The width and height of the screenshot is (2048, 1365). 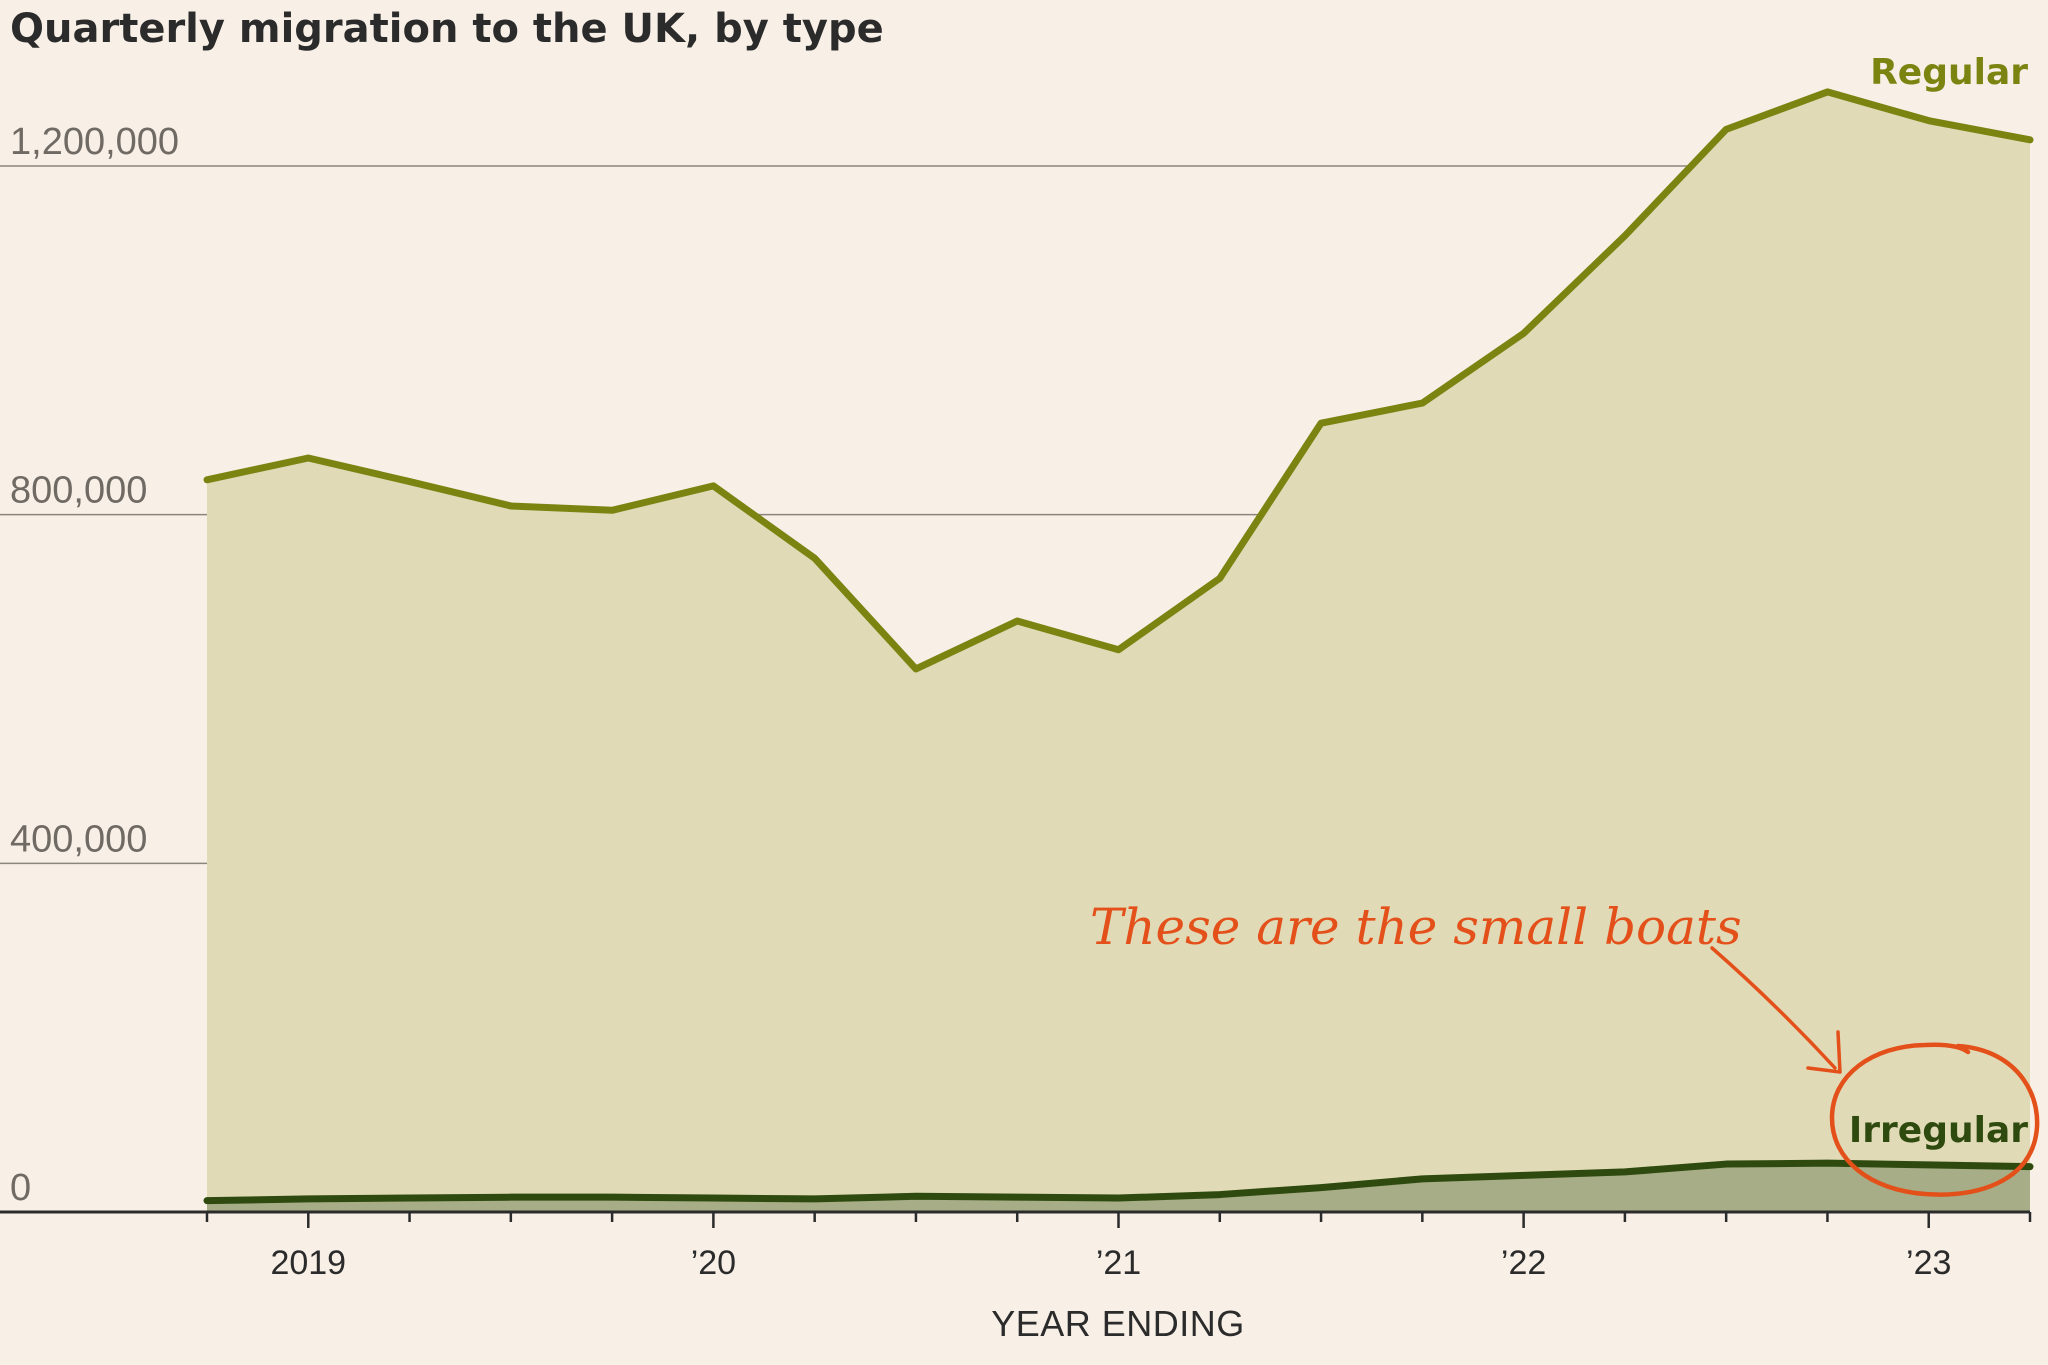 What do you see at coordinates (1565, 1047) in the screenshot?
I see `annotation: These are the small boats` at bounding box center [1565, 1047].